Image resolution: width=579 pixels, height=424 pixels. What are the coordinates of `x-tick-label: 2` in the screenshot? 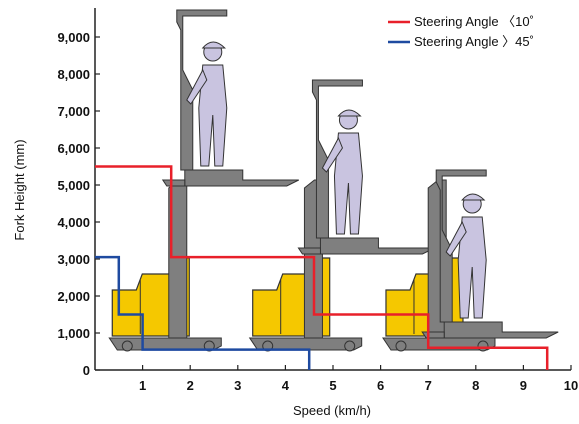 It's located at (190, 385).